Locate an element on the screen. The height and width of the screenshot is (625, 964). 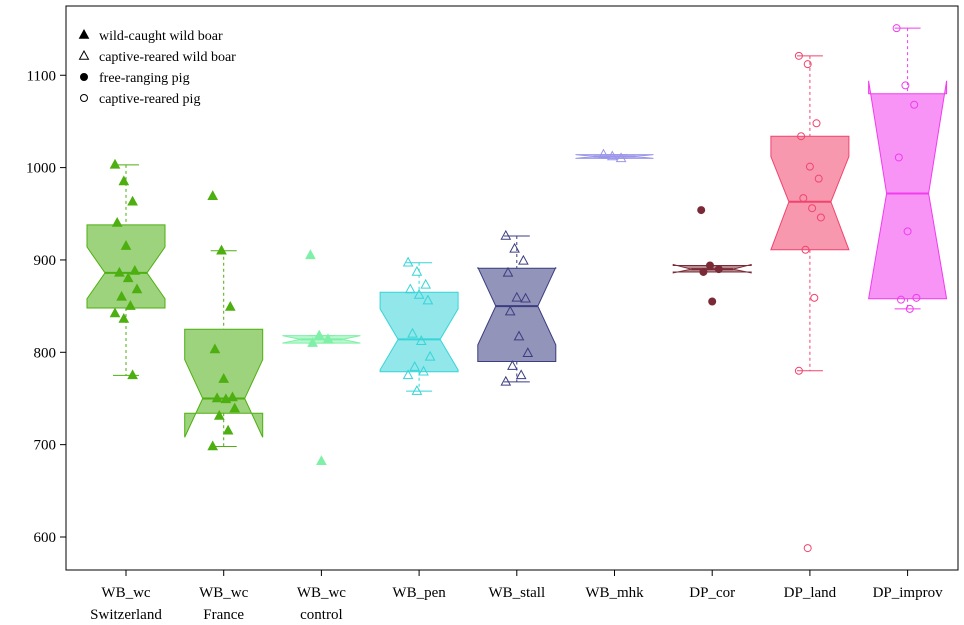
x-category-label: DP_cor is located at coordinates (712, 593).